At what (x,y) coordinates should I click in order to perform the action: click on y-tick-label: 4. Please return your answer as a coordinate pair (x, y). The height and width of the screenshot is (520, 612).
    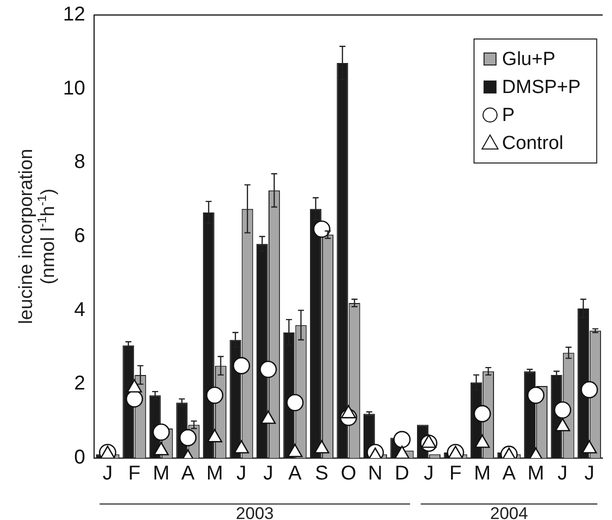
    Looking at the image, I should click on (80, 309).